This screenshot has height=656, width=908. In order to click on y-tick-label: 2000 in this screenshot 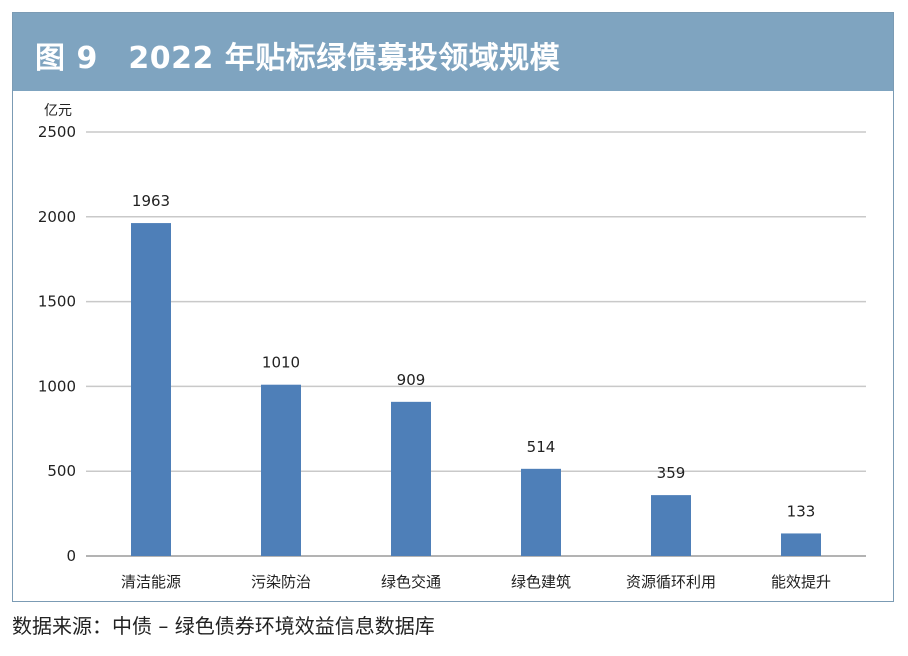, I will do `click(57, 217)`.